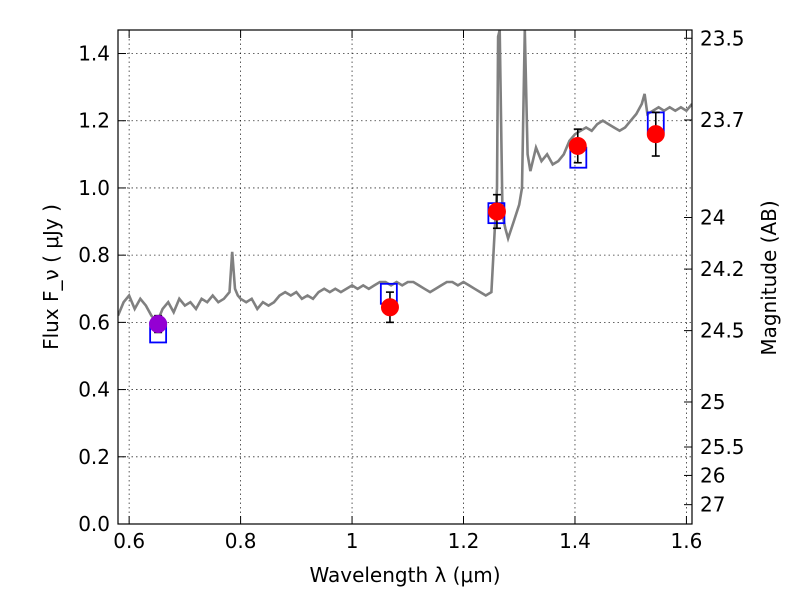 Image resolution: width=800 pixels, height=600 pixels. I want to click on right-tick-label: 26, so click(712, 475).